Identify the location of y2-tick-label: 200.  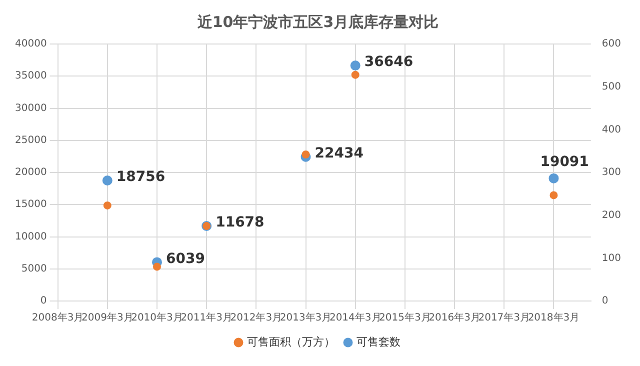
(612, 215).